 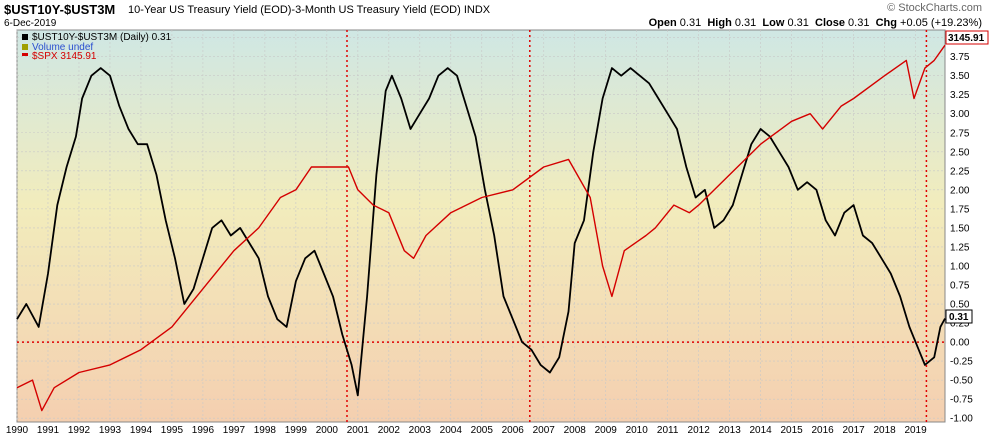 What do you see at coordinates (761, 430) in the screenshot?
I see `x-tick-label: 2014` at bounding box center [761, 430].